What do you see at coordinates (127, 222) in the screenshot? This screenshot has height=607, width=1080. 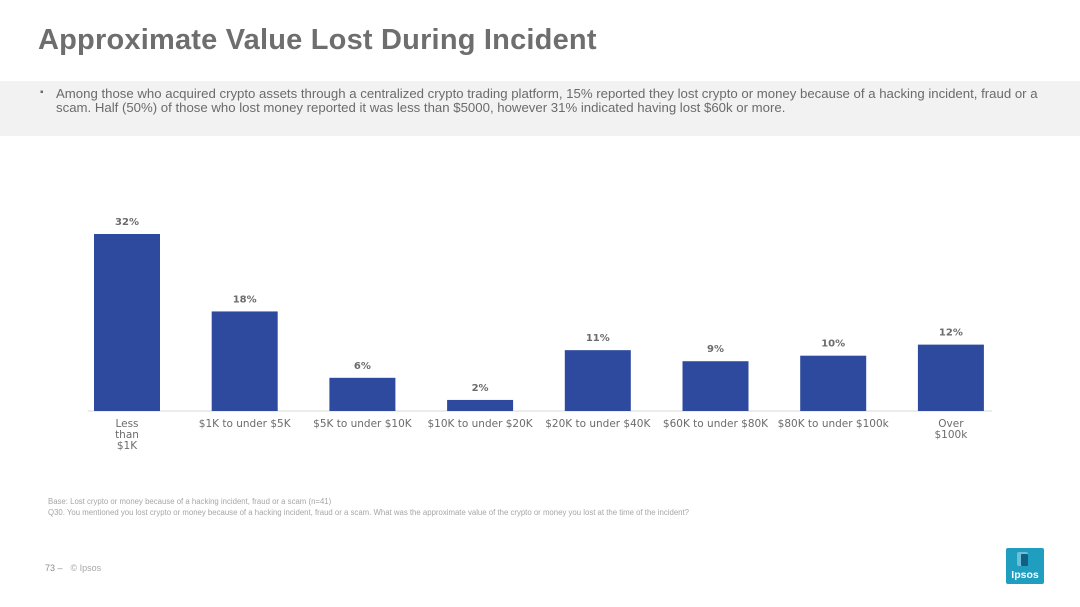 I see `data-label: 32%` at bounding box center [127, 222].